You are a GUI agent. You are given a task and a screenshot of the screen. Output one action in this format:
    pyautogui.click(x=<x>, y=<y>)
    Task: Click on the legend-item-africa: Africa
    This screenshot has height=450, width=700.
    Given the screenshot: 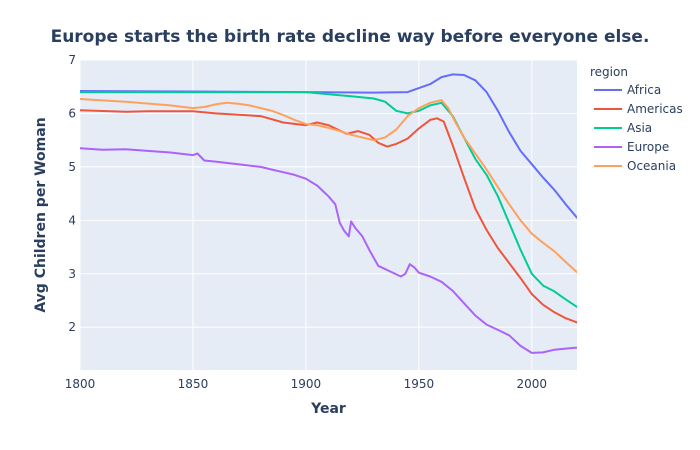 What is the action you would take?
    pyautogui.click(x=627, y=90)
    